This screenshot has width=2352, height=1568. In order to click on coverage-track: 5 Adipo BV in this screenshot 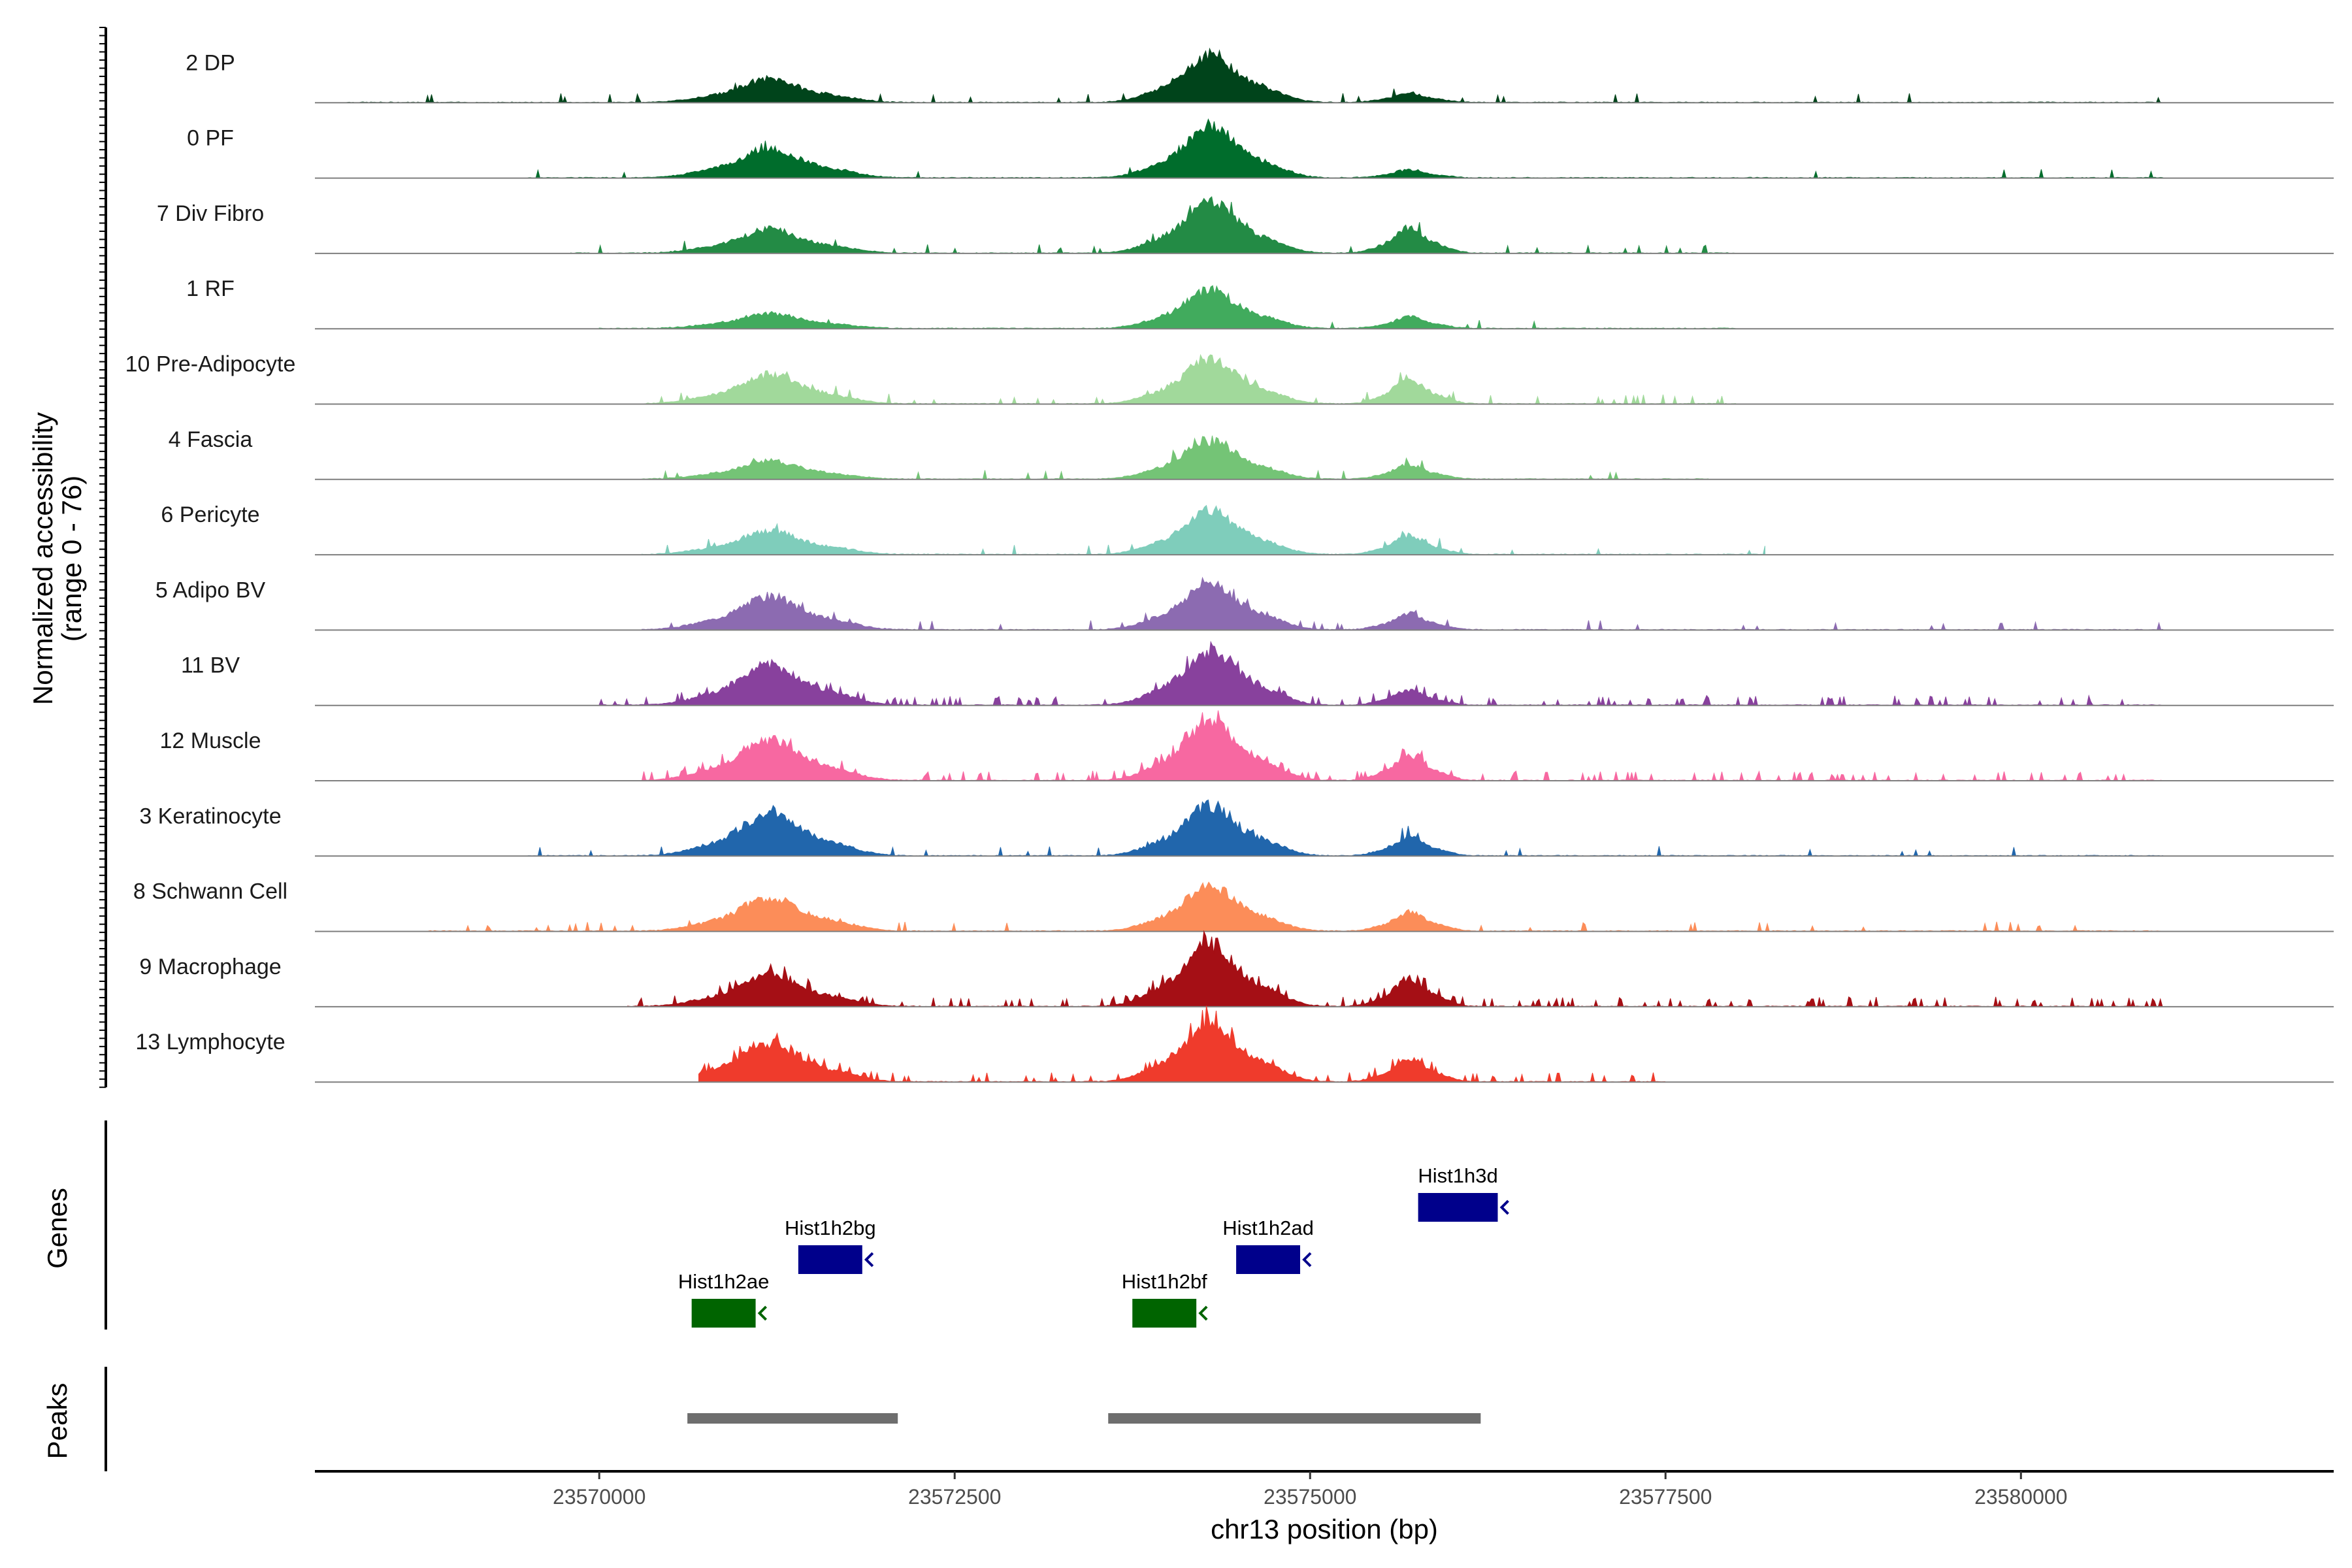, I will do `click(1244, 603)`.